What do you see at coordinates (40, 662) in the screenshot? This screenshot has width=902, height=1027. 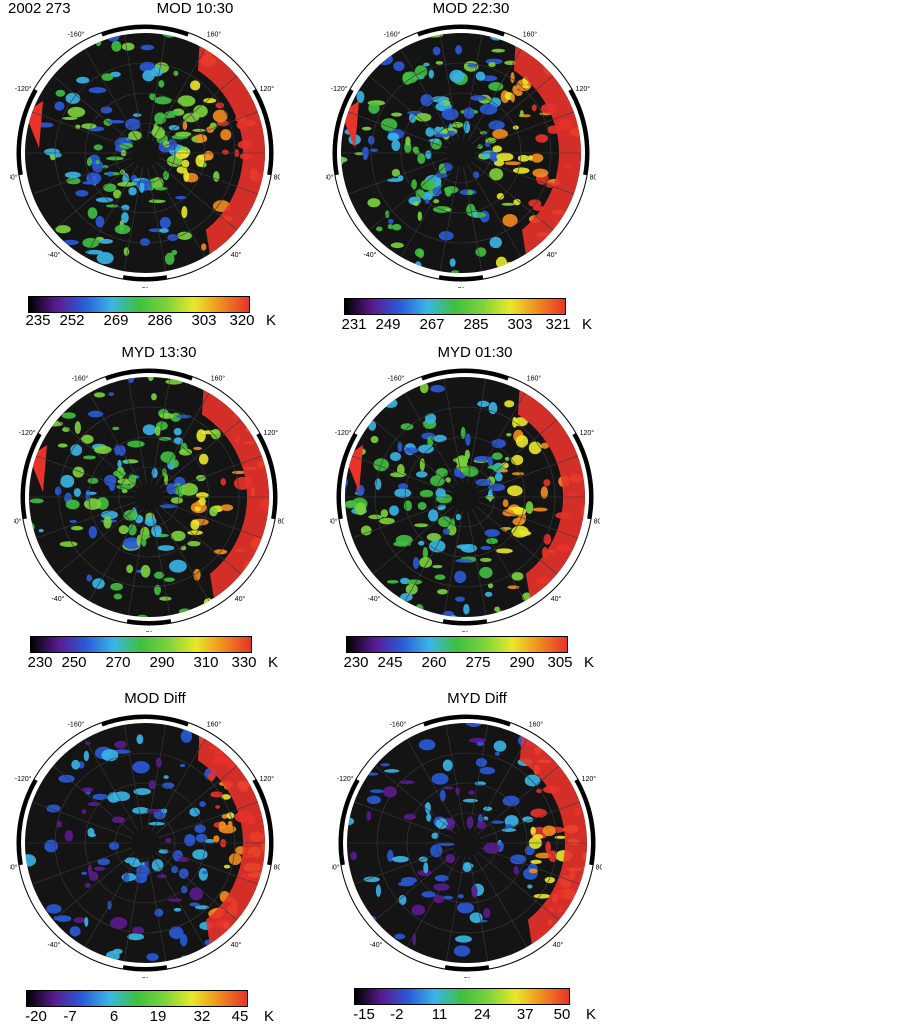 I see `colorbar-tick-label: 230` at bounding box center [40, 662].